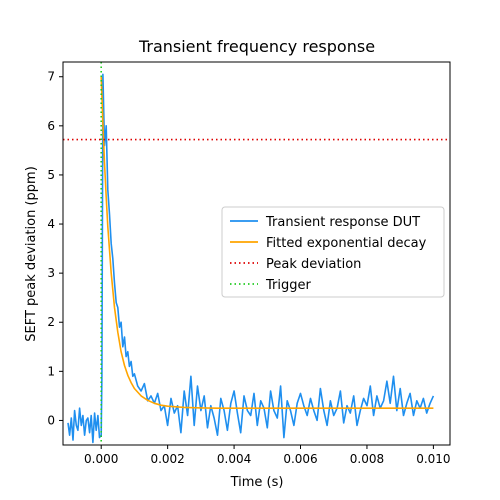 The height and width of the screenshot is (500, 500). What do you see at coordinates (101, 459) in the screenshot?
I see `x-tick-label: 0.000` at bounding box center [101, 459].